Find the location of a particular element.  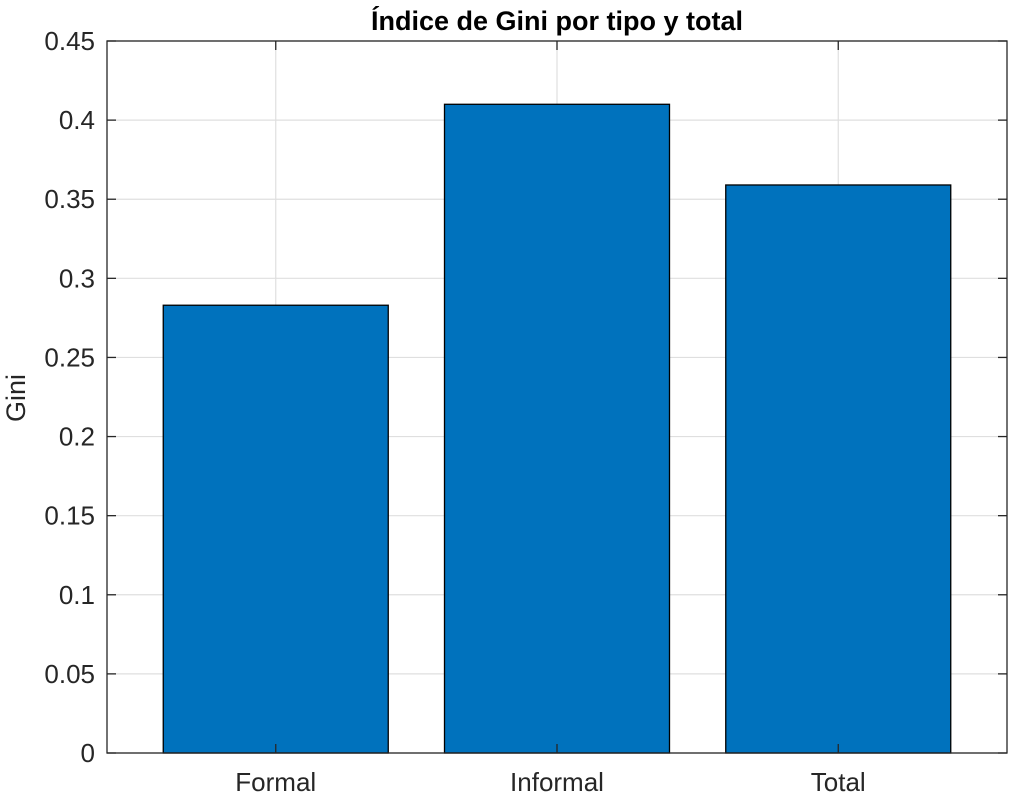

y-tick-label: 0 is located at coordinates (88, 753).